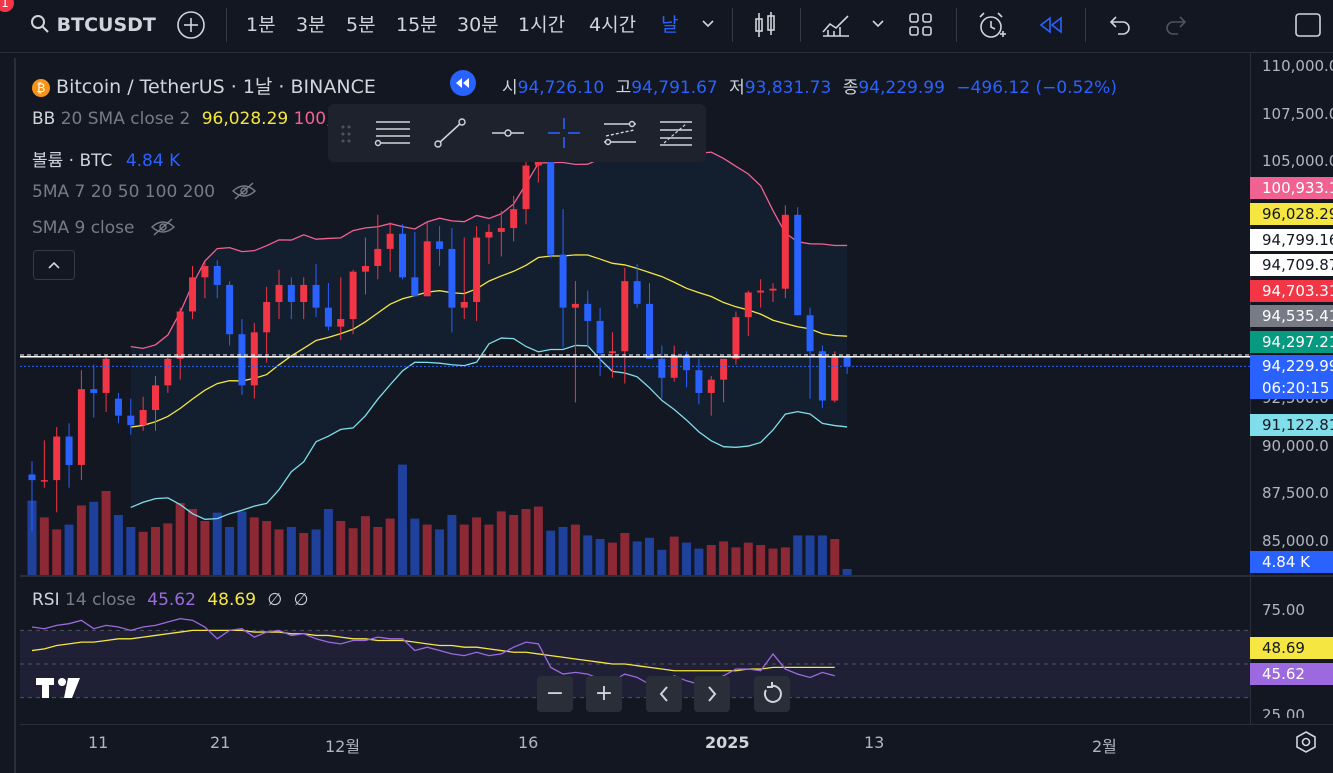 This screenshot has width=1333, height=773. What do you see at coordinates (528, 742) in the screenshot?
I see `time-axis-label: 16` at bounding box center [528, 742].